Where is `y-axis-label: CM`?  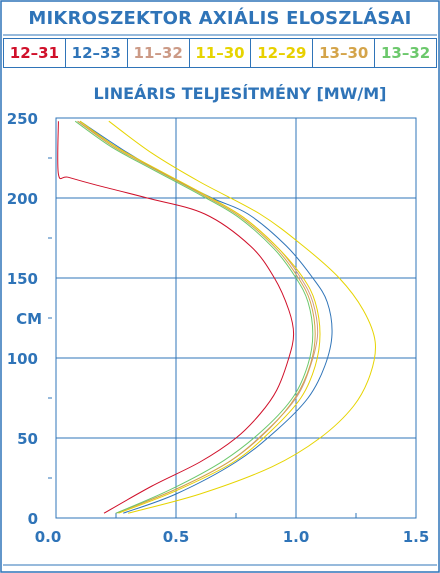 y-axis-label: CM is located at coordinates (29, 319).